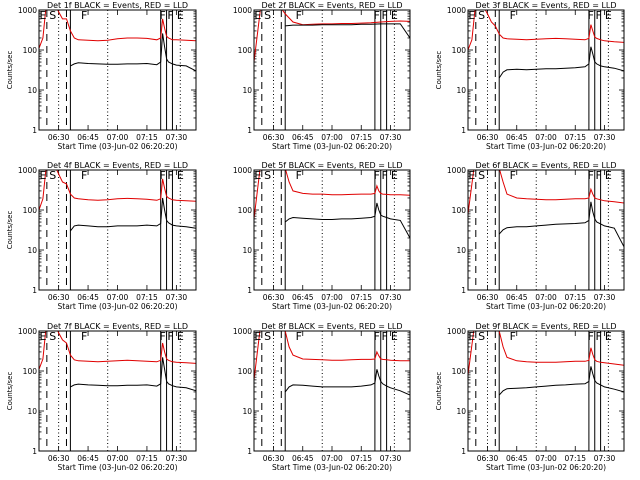 This screenshot has height=480, width=640. I want to click on chart-title: Det 3f BLACK = Events, RED = LLD, so click(545, 5).